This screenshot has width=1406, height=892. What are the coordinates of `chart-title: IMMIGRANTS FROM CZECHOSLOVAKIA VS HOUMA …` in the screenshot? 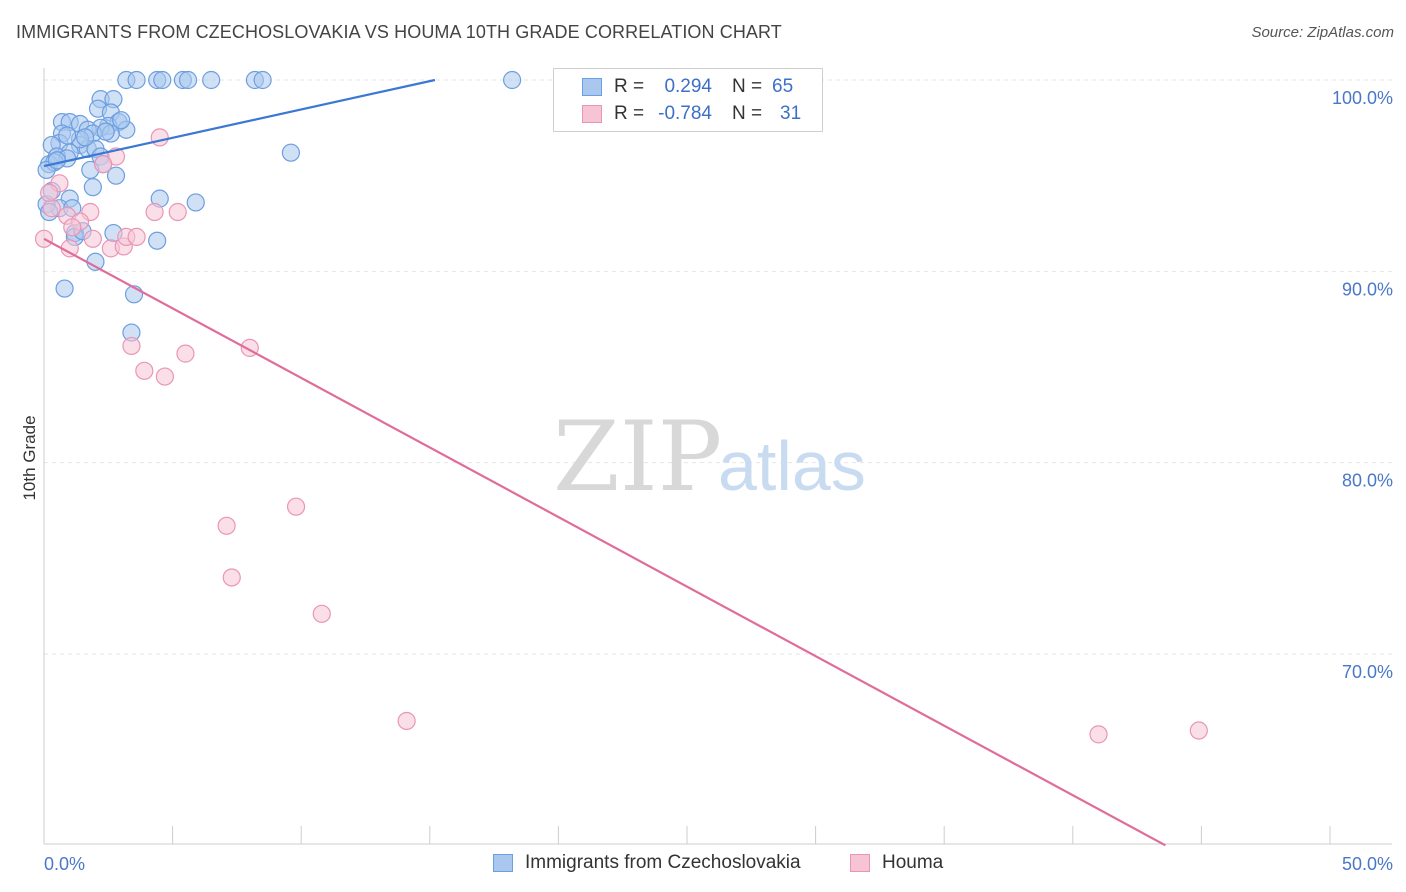 It's located at (399, 32).